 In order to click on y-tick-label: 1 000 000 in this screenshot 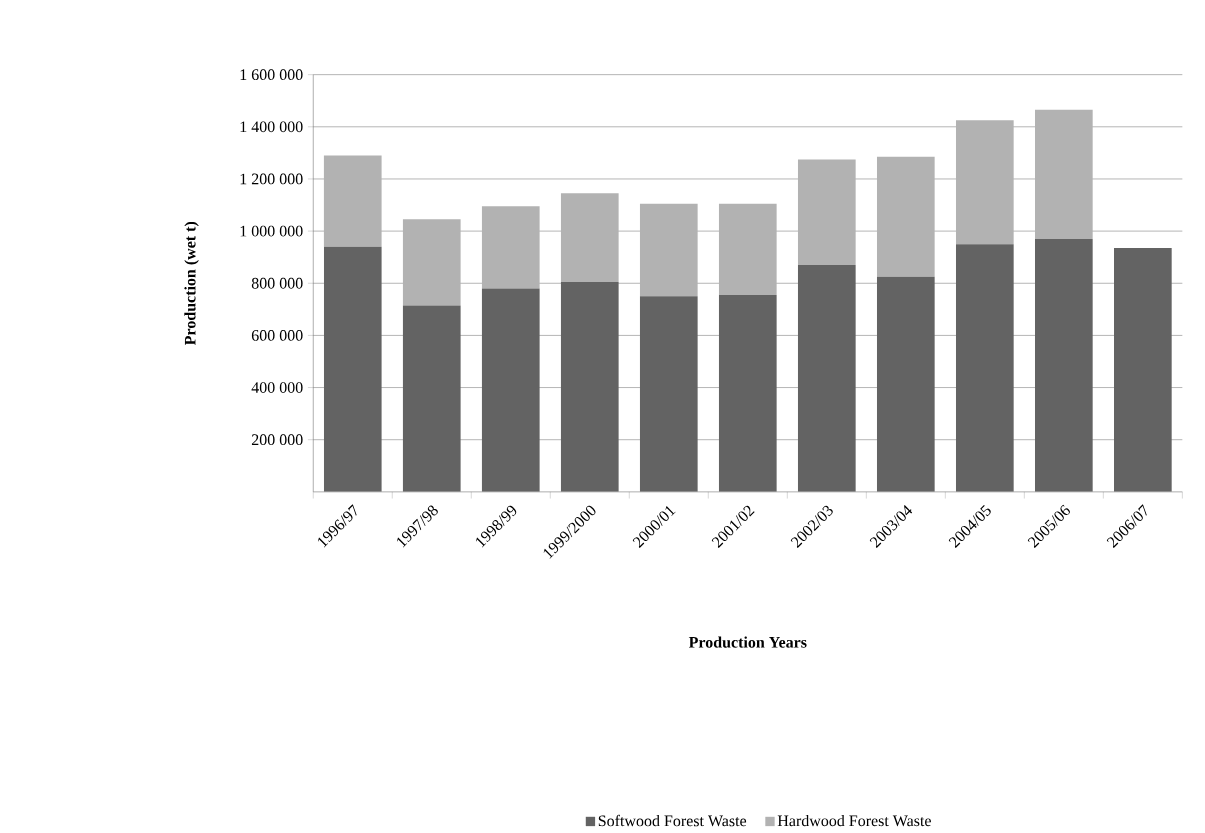, I will do `click(271, 231)`.